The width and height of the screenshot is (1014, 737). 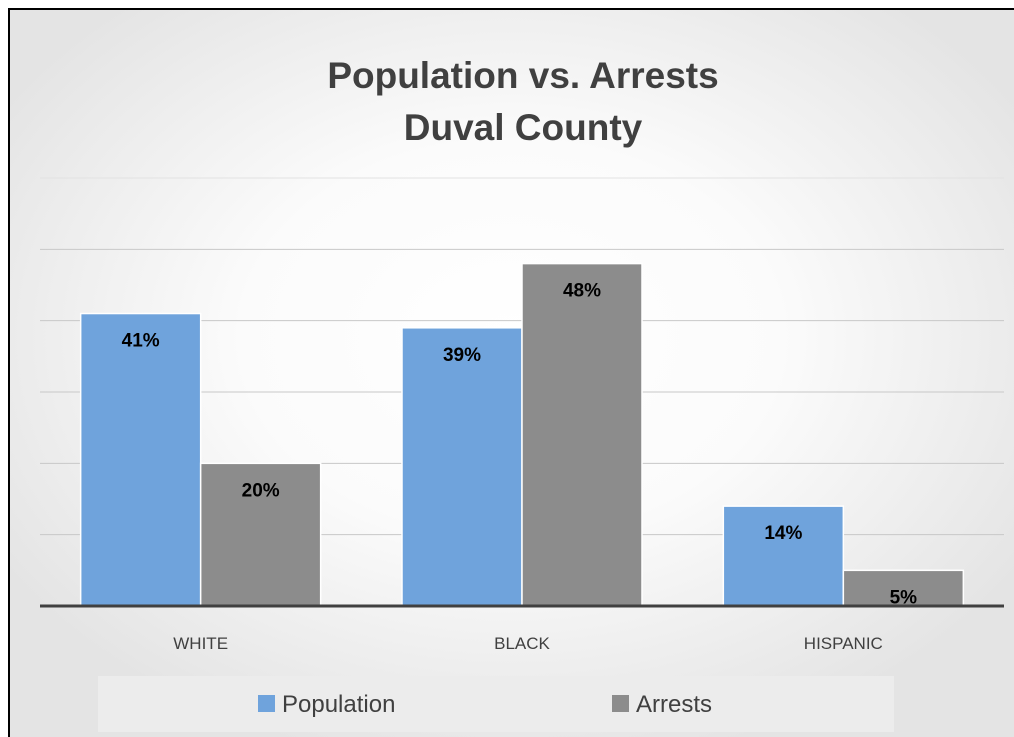 I want to click on bar-population-black, so click(x=462, y=467).